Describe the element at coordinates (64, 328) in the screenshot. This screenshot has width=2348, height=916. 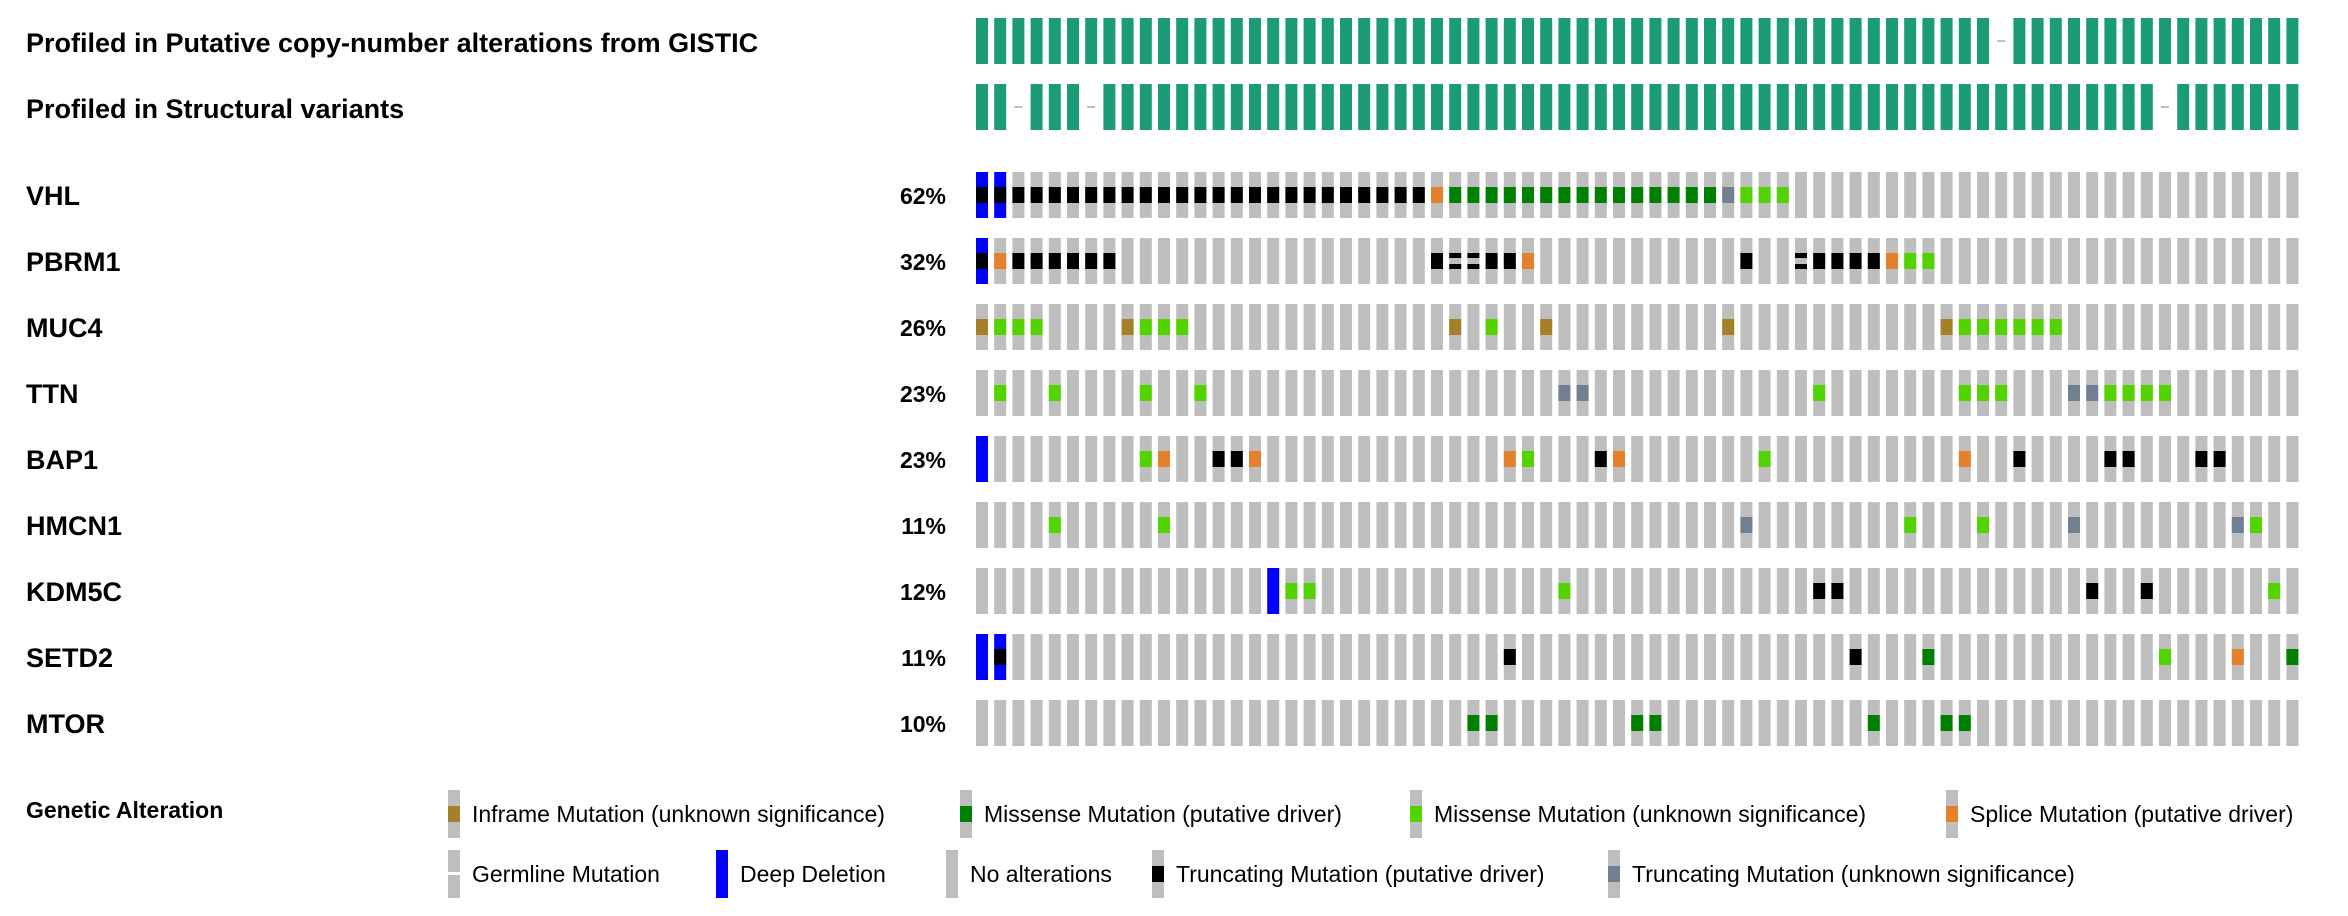
I see `gene-label-muc4: MUC4` at that location.